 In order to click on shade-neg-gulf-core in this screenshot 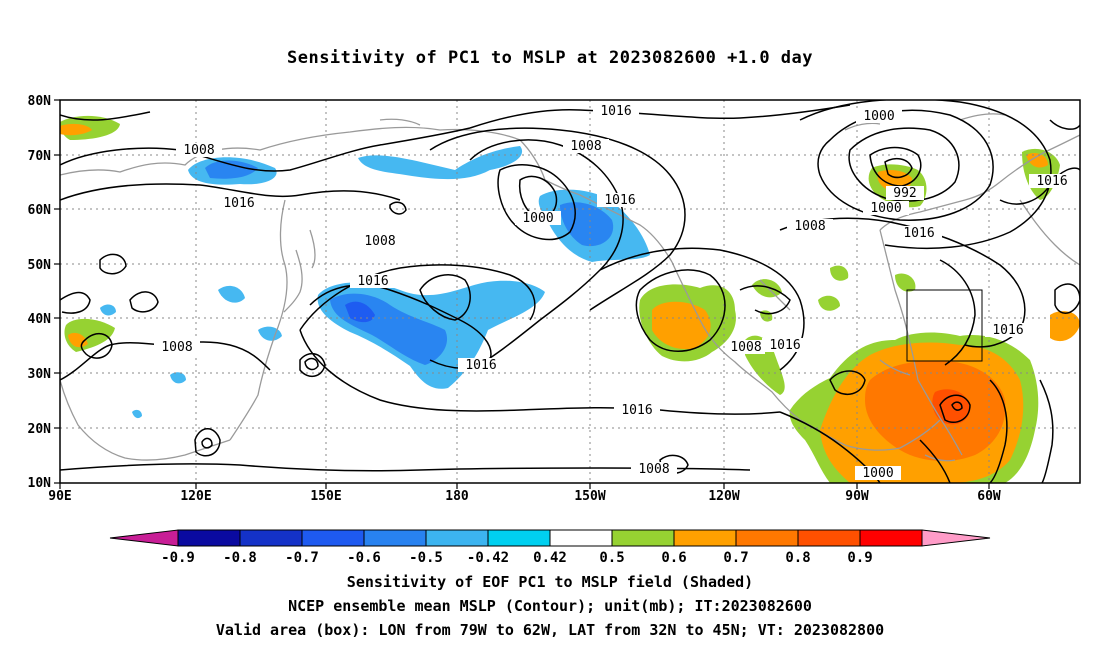, I will do `click(587, 224)`.